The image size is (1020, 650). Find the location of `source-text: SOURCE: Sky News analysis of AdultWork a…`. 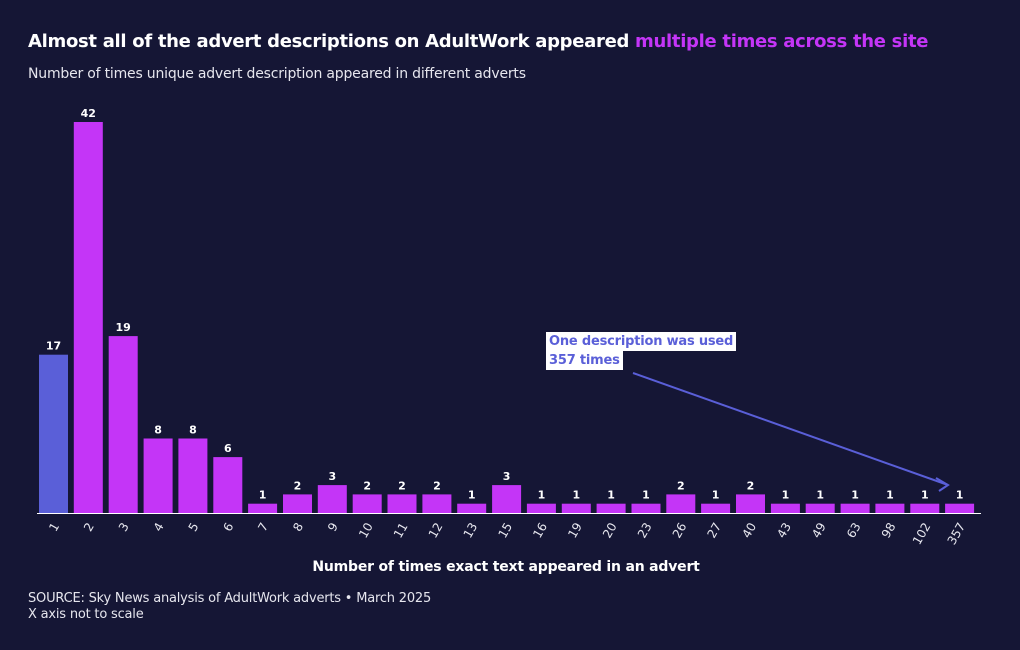

source-text: SOURCE: Sky News analysis of AdultWork a… is located at coordinates (230, 598).